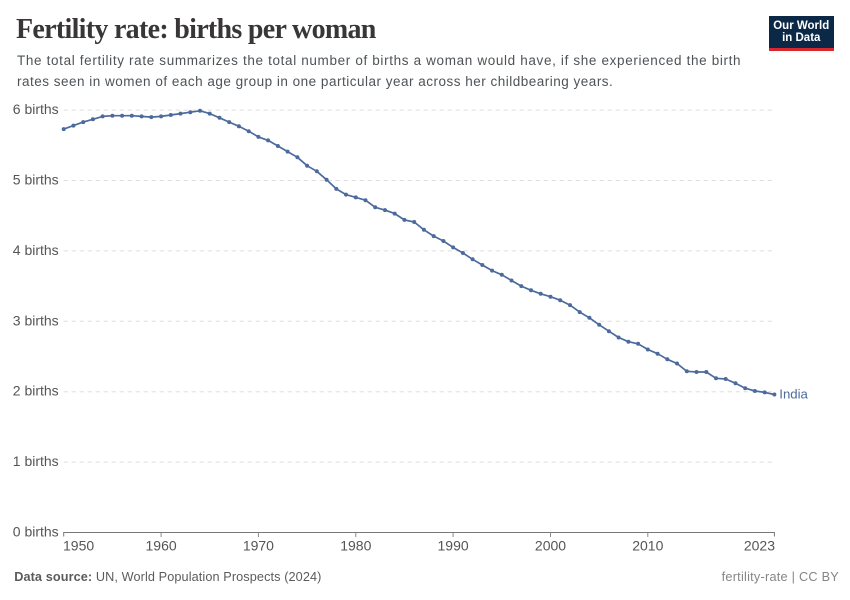 This screenshot has width=850, height=600. Describe the element at coordinates (36, 461) in the screenshot. I see `svg-text: 1 births` at that location.